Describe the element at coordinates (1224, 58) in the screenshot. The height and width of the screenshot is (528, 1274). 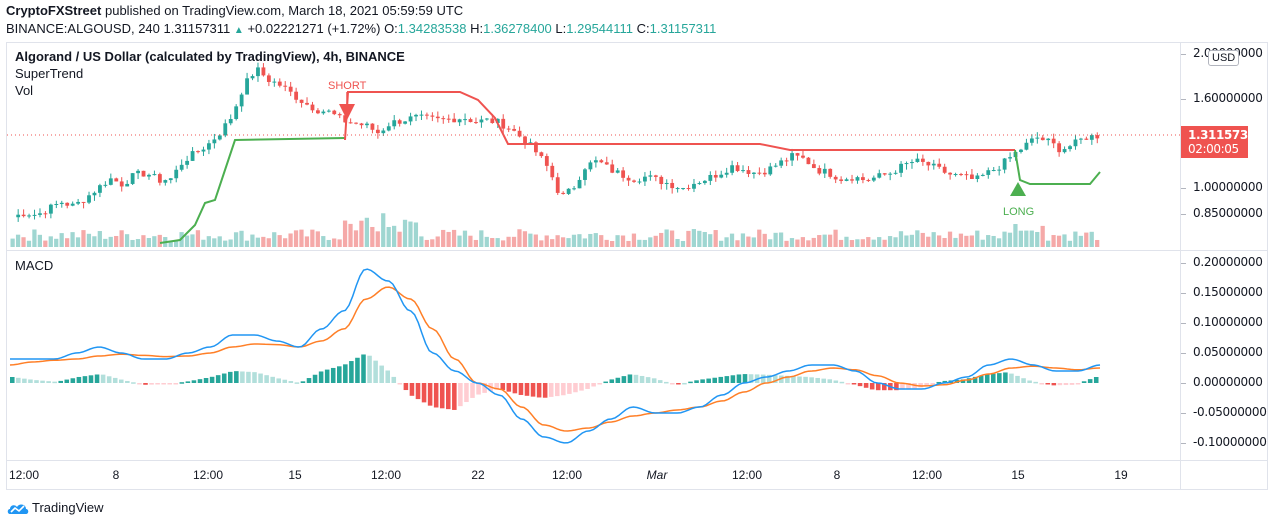
I see `currency-button: USD` at that location.